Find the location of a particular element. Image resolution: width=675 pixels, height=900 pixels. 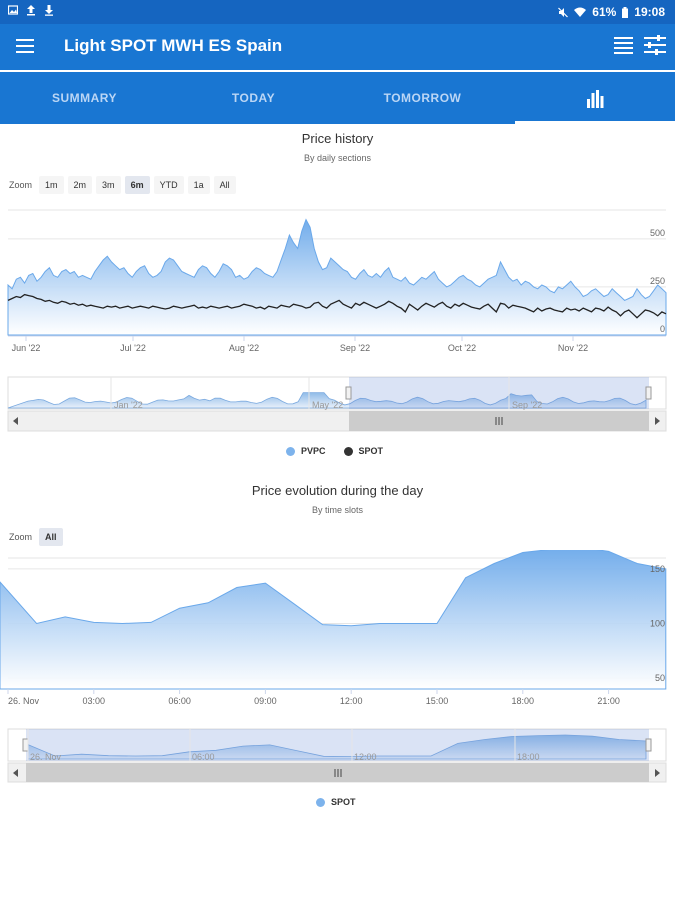

wifi-icon is located at coordinates (580, 12).